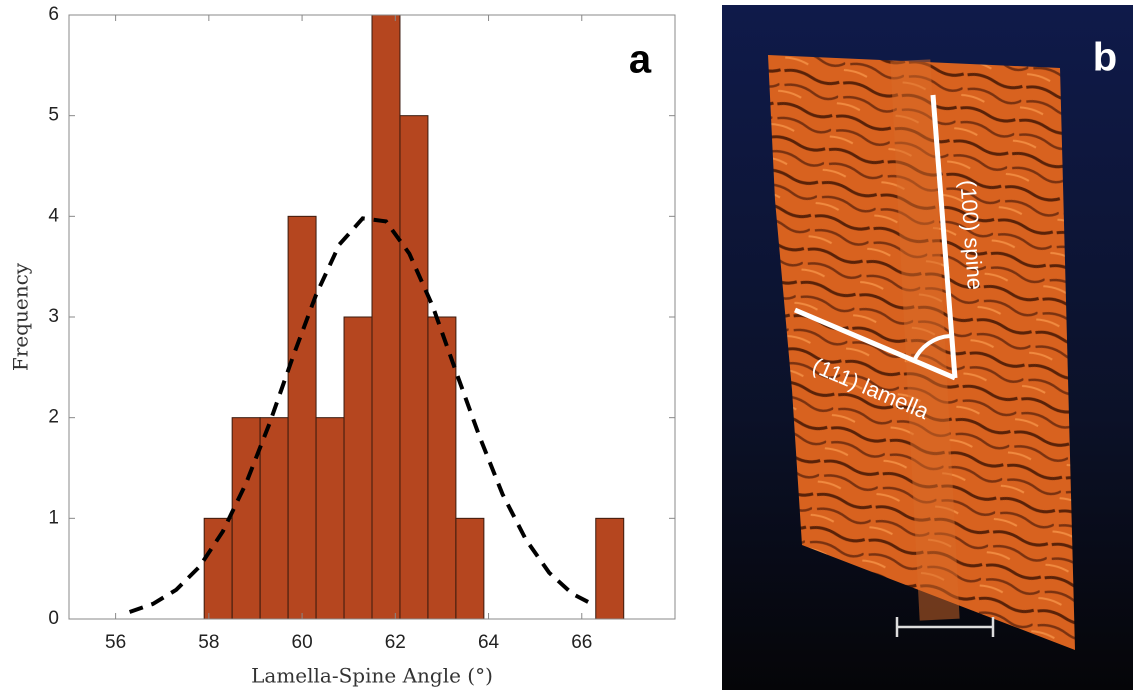 Image resolution: width=1133 pixels, height=699 pixels. Describe the element at coordinates (372, 676) in the screenshot. I see `x-axis-label: Lamella-Spine Angle (°)` at that location.